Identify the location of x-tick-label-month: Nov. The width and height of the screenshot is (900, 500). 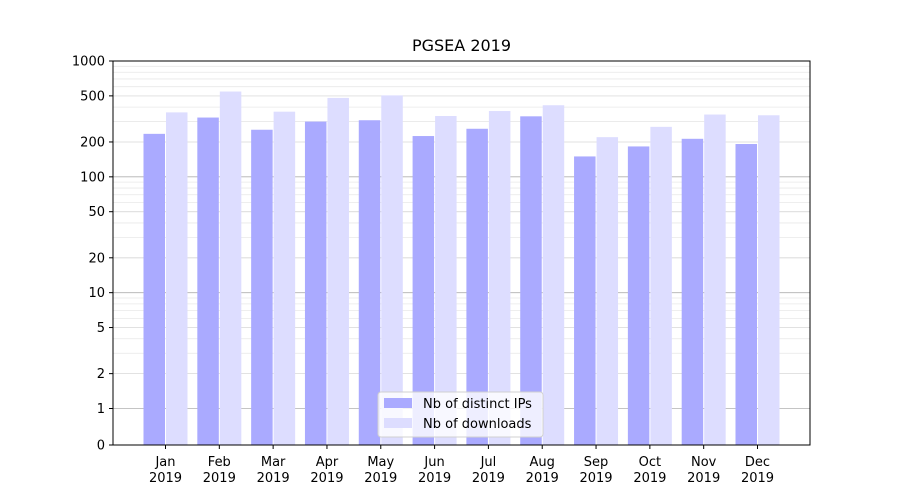
(704, 462).